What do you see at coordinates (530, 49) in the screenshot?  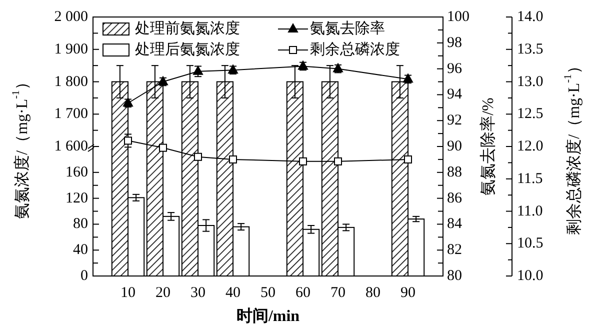 I see `y2-tick-label: 13.5` at bounding box center [530, 49].